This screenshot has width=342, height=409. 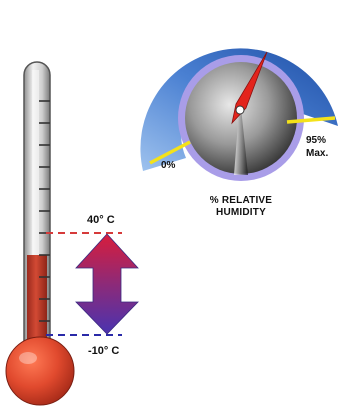 I want to click on gauge-title-line1: % RELATIVE, so click(x=241, y=200).